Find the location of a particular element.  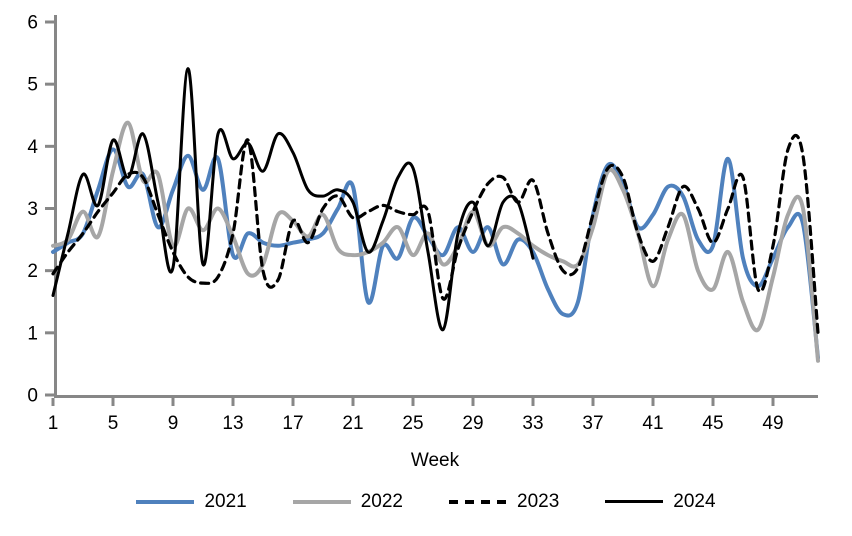

y-tick-label: 0 is located at coordinates (32, 396).